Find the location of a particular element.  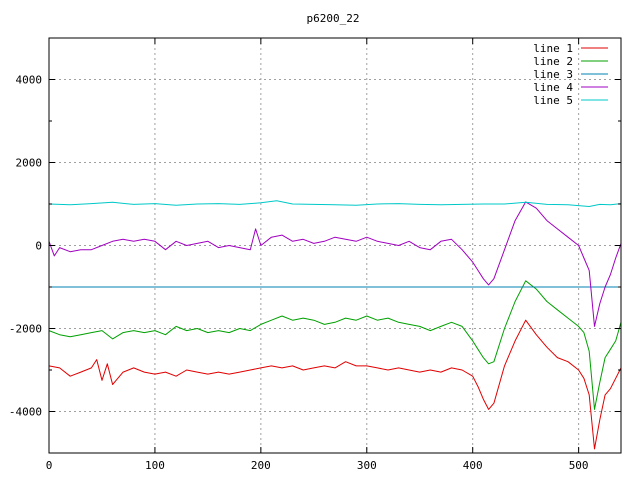

series-line-5-line is located at coordinates (335, 203).